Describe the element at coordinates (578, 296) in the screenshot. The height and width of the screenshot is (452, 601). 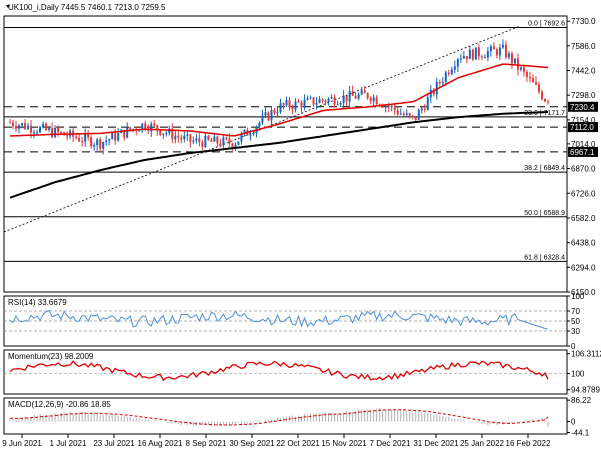
I see `rsi-tick-label: 100` at that location.